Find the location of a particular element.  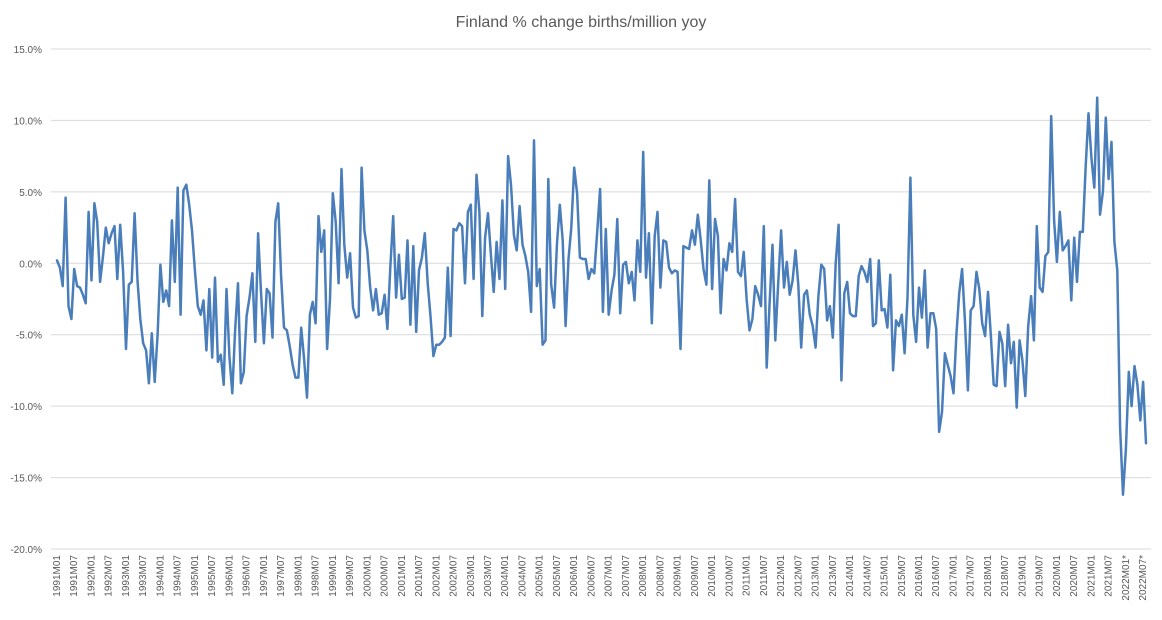

x-tick-label: 1999M07 is located at coordinates (350, 576).